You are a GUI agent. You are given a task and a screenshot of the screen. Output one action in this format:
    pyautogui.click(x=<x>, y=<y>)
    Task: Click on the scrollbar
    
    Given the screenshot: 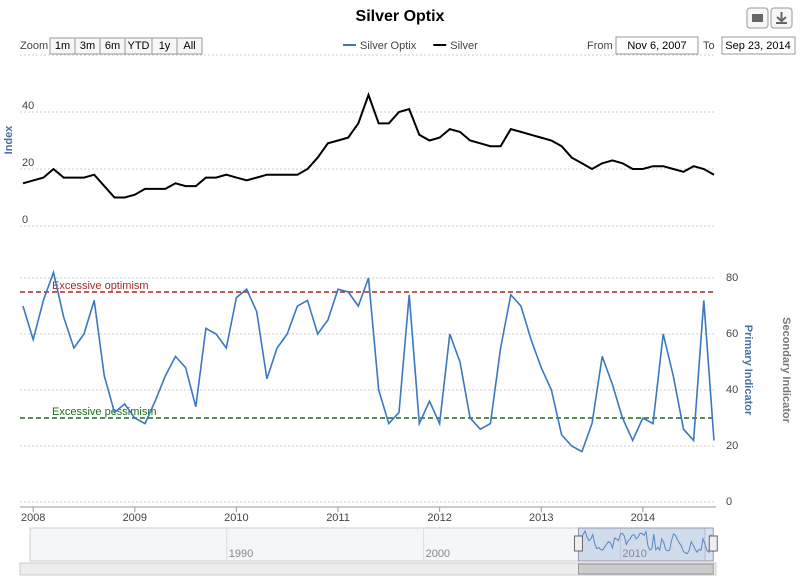 What is the action you would take?
    pyautogui.click(x=368, y=569)
    